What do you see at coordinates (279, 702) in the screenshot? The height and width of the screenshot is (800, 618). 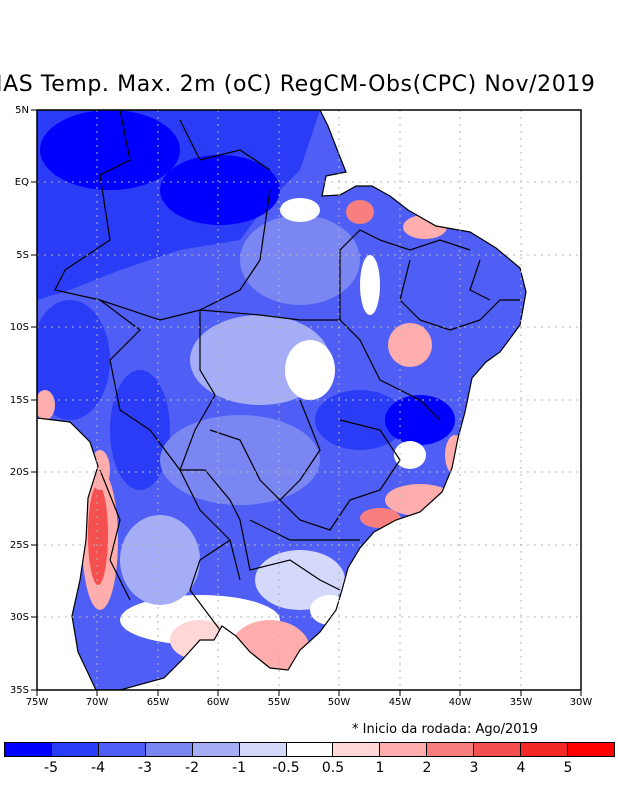 I see `lon-label: 55W` at bounding box center [279, 702].